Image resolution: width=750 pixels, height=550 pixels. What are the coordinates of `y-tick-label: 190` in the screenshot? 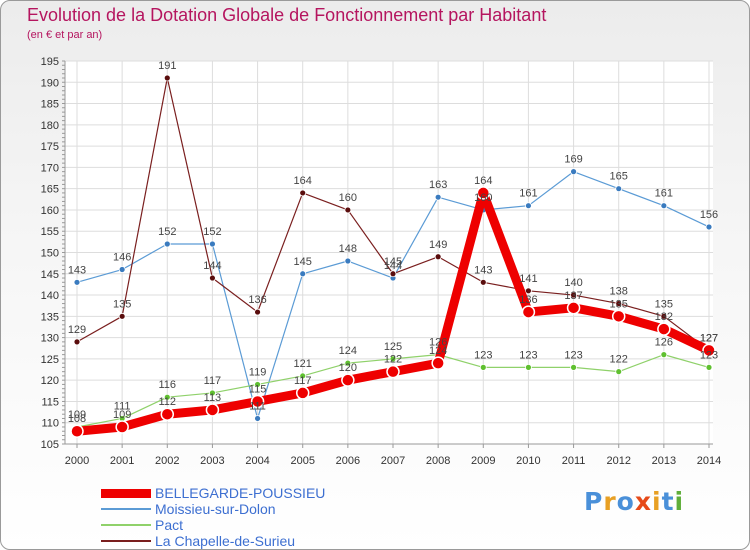 It's located at (50, 83).